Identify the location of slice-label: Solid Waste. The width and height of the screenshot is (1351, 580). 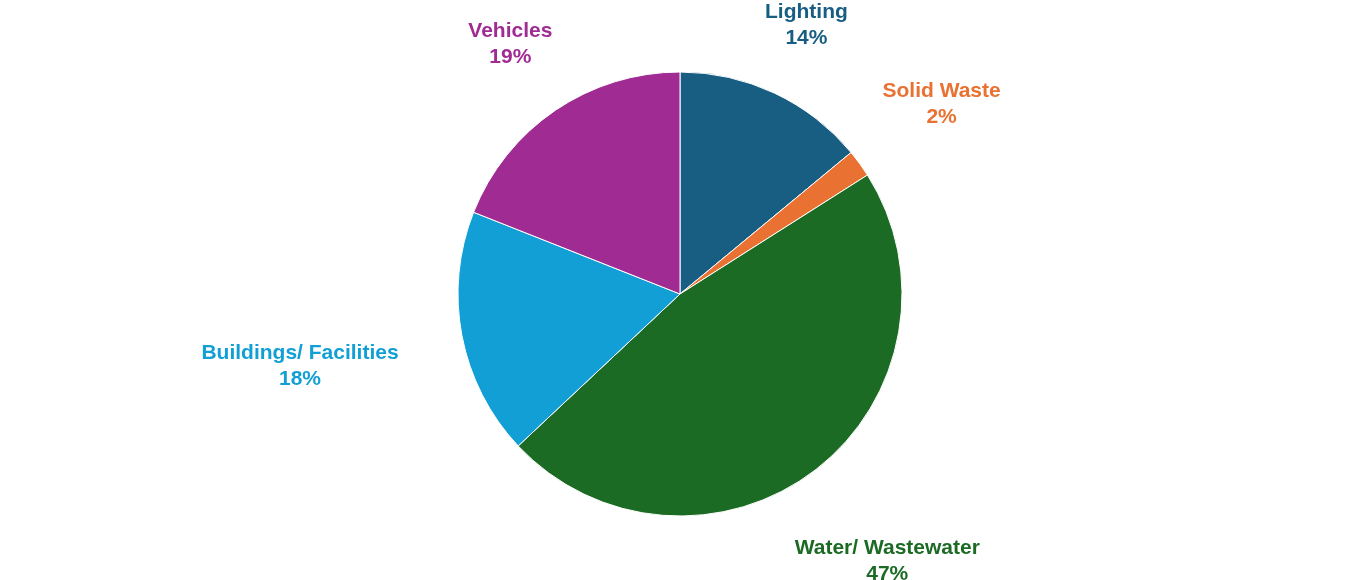
(941, 89).